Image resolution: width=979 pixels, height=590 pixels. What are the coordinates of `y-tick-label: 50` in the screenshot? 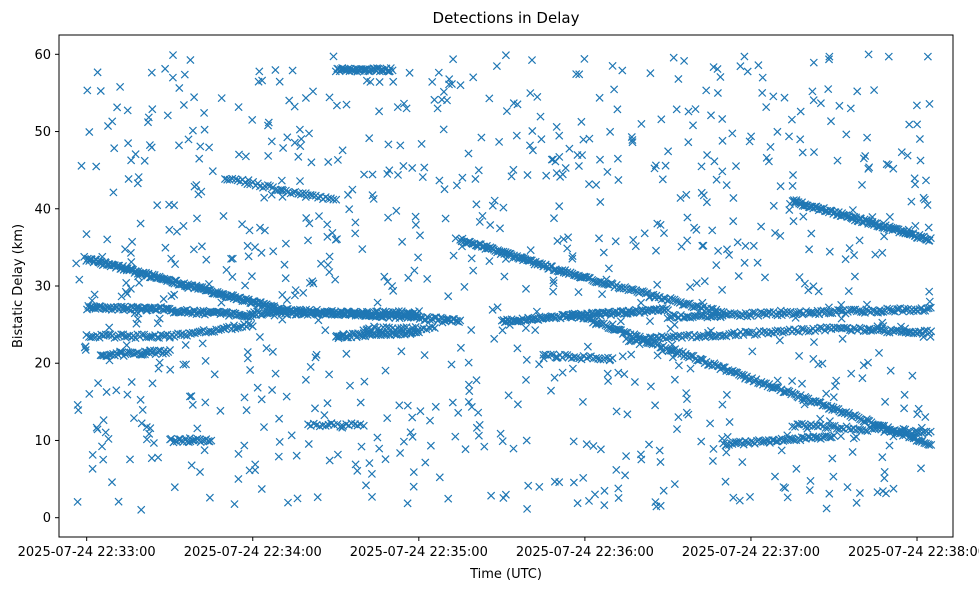 It's located at (42, 132).